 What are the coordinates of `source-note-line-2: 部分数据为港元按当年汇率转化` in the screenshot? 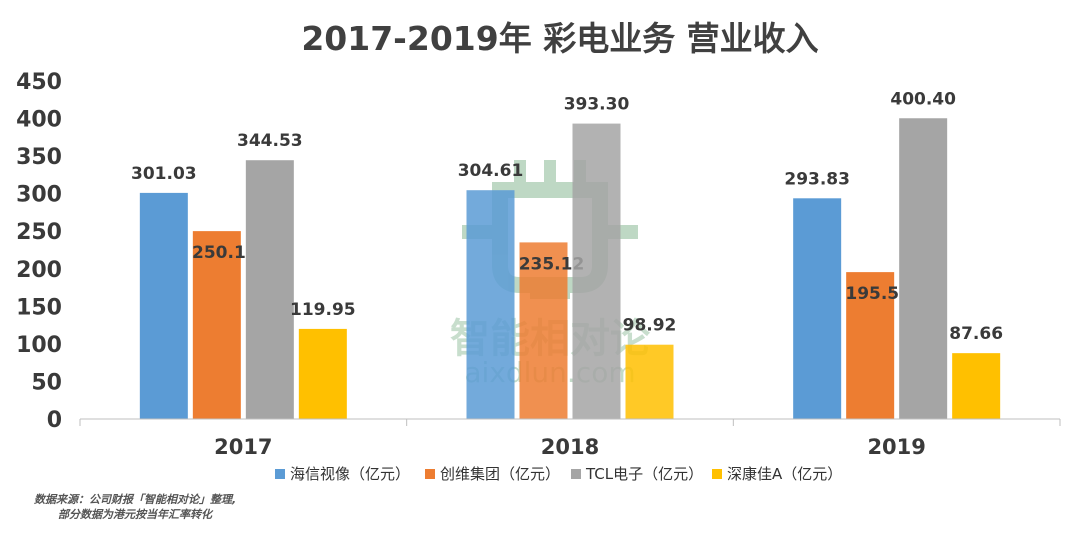 It's located at (136, 514).